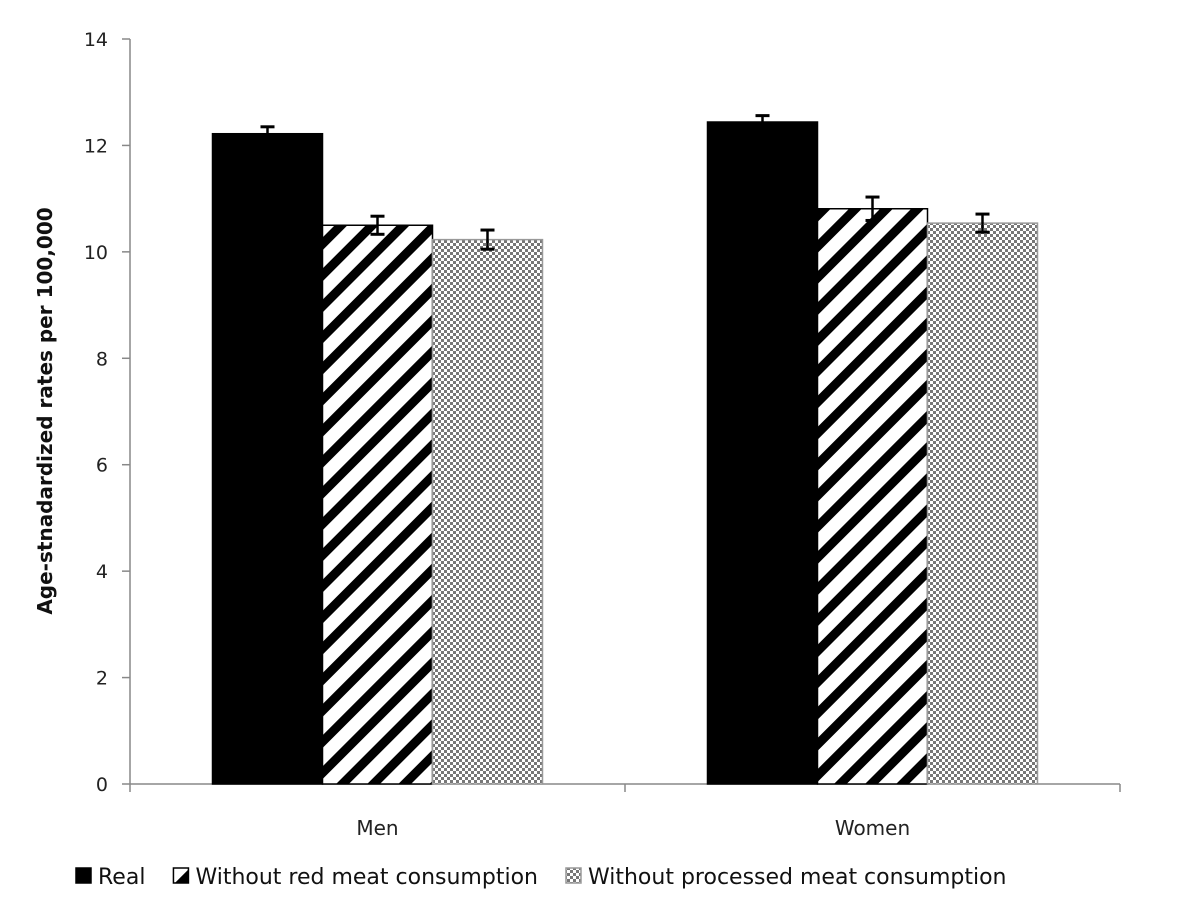 This screenshot has width=1181, height=915. Describe the element at coordinates (45, 410) in the screenshot. I see `y-axis-label: Age-stnadardized rates per 100,000` at that location.